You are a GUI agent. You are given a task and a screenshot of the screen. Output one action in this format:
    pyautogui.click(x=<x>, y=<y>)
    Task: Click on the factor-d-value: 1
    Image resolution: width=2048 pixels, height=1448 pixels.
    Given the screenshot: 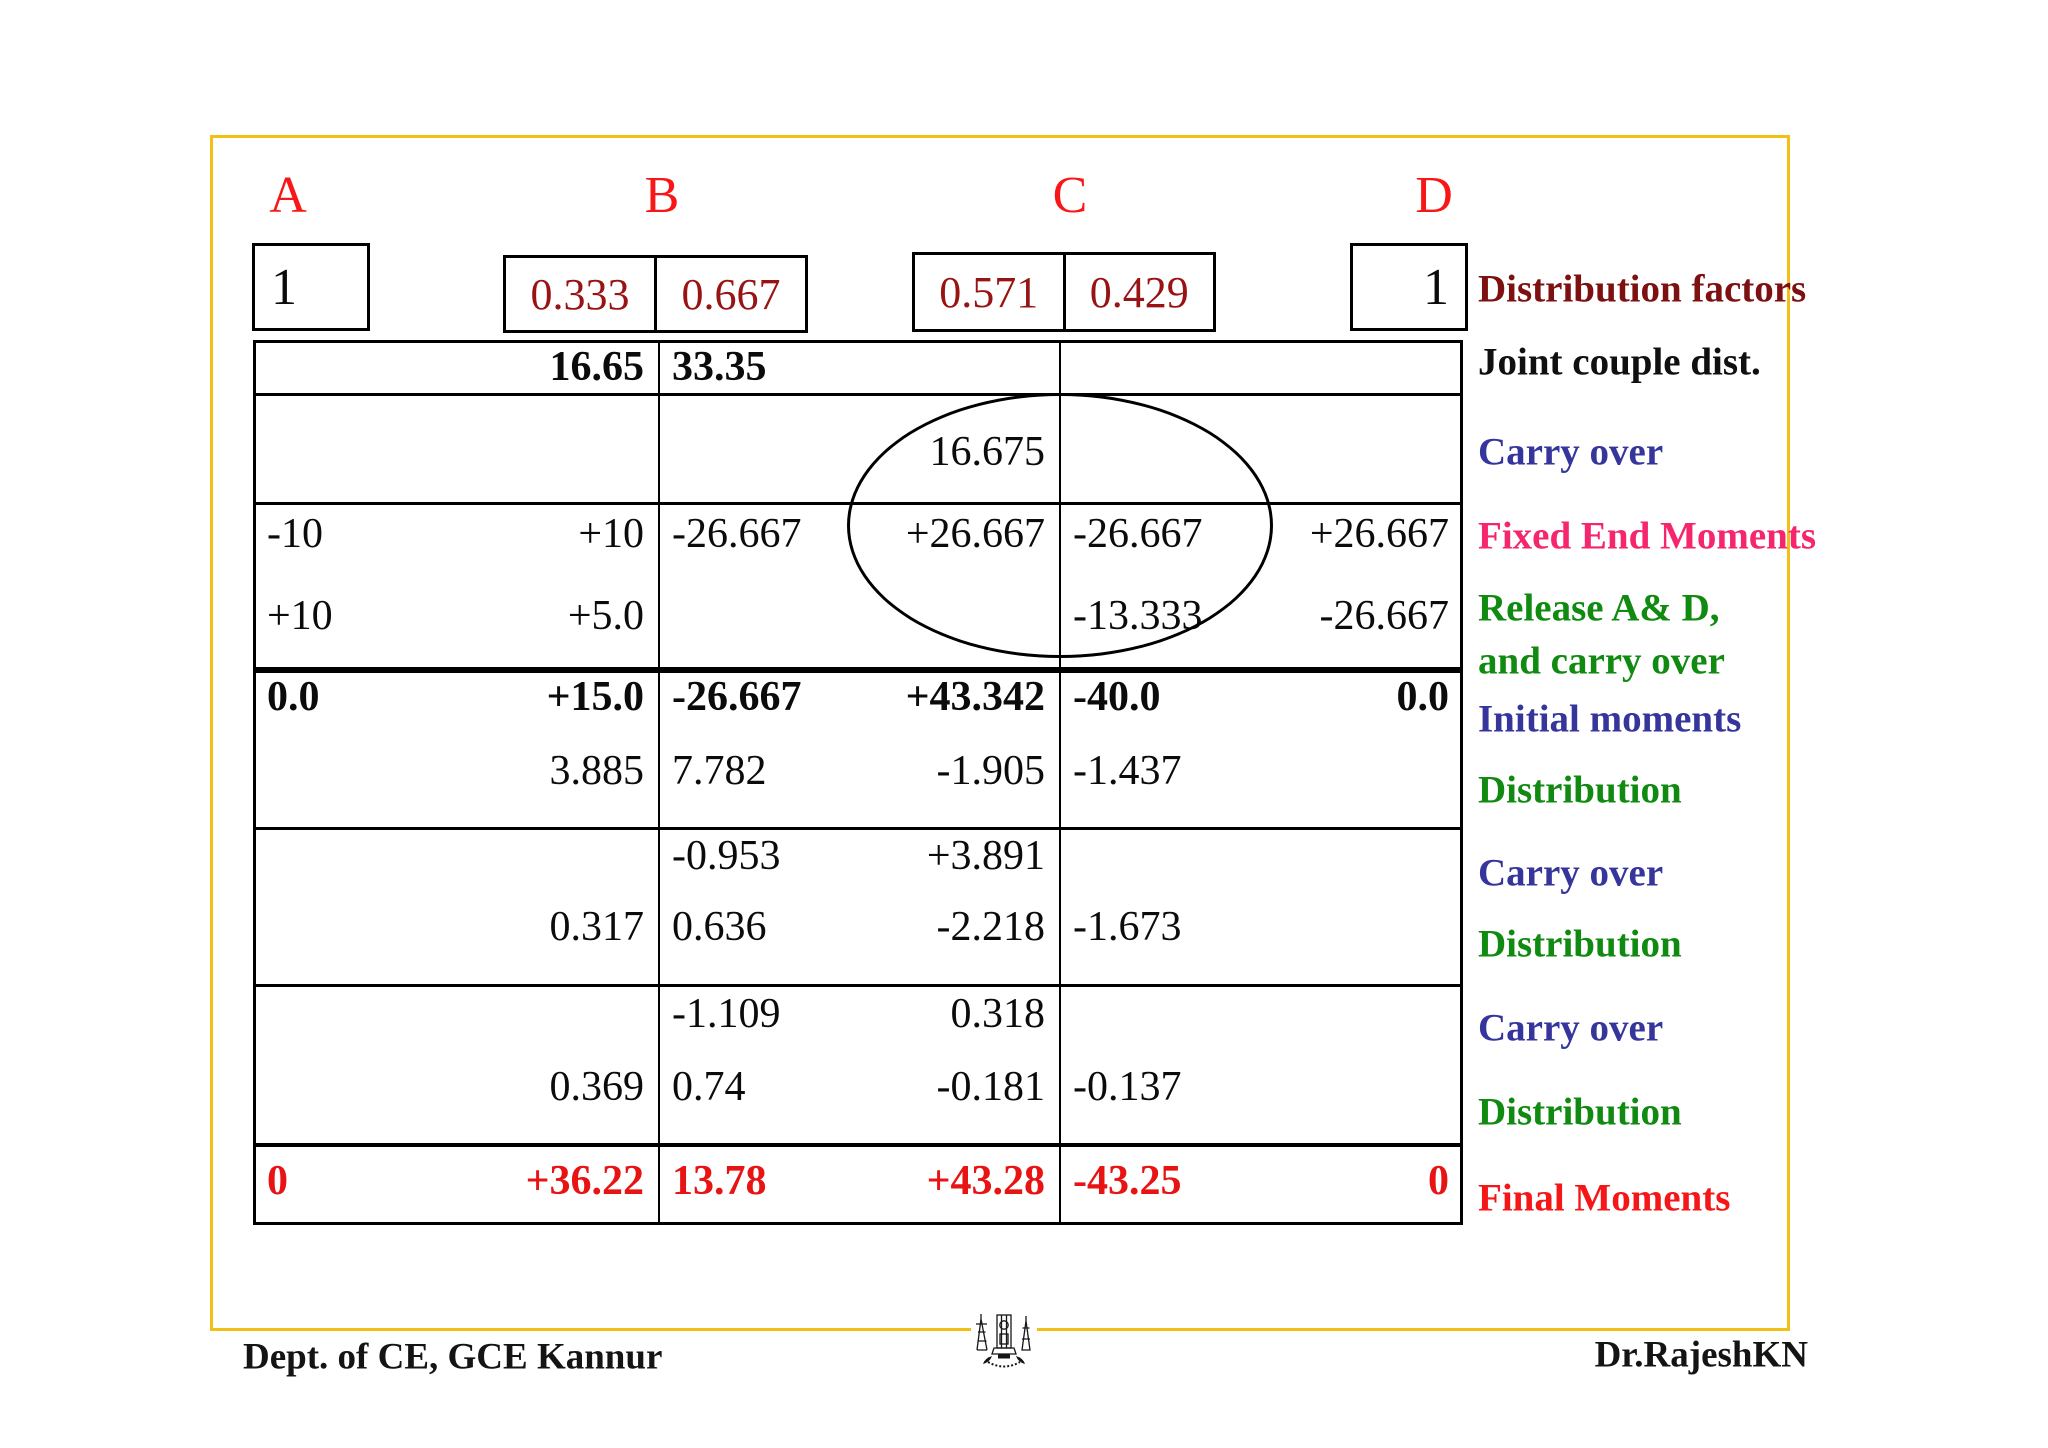 What is the action you would take?
    pyautogui.click(x=1436, y=287)
    